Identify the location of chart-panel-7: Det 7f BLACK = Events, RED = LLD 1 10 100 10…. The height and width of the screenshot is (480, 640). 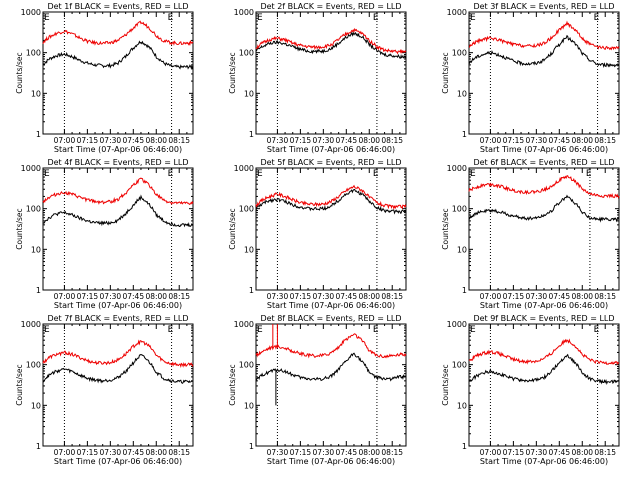
(104, 390).